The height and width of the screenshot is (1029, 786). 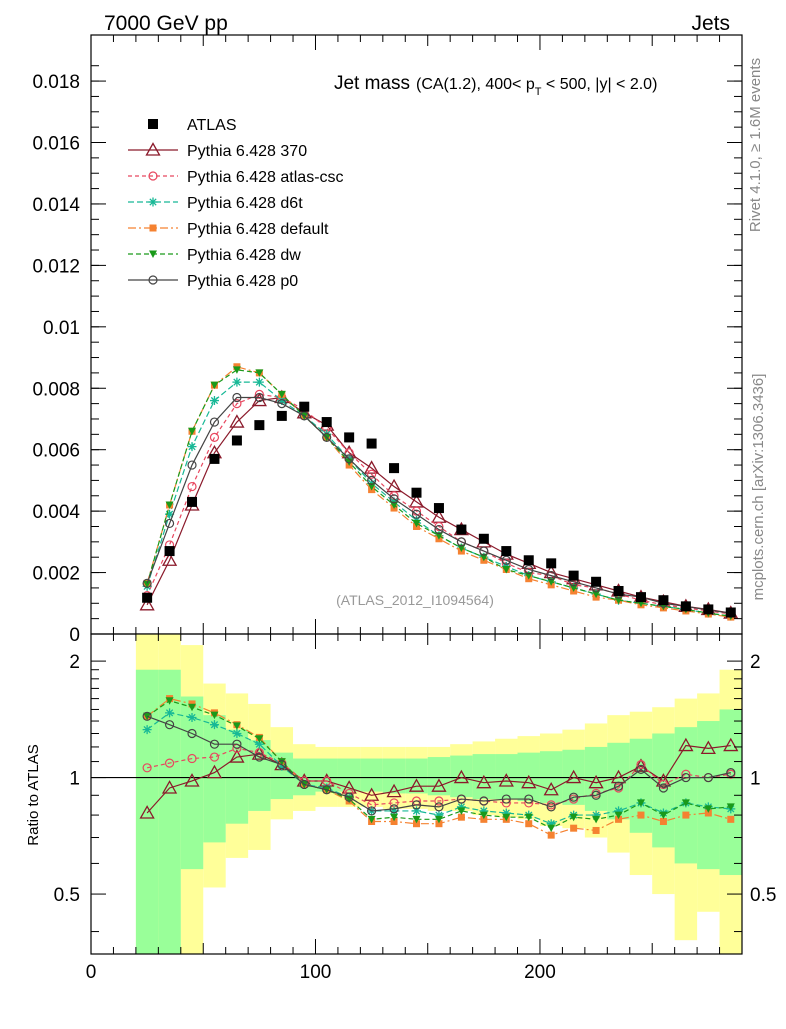 I want to click on legend-label: Pythia 6.428 dw, so click(x=244, y=255).